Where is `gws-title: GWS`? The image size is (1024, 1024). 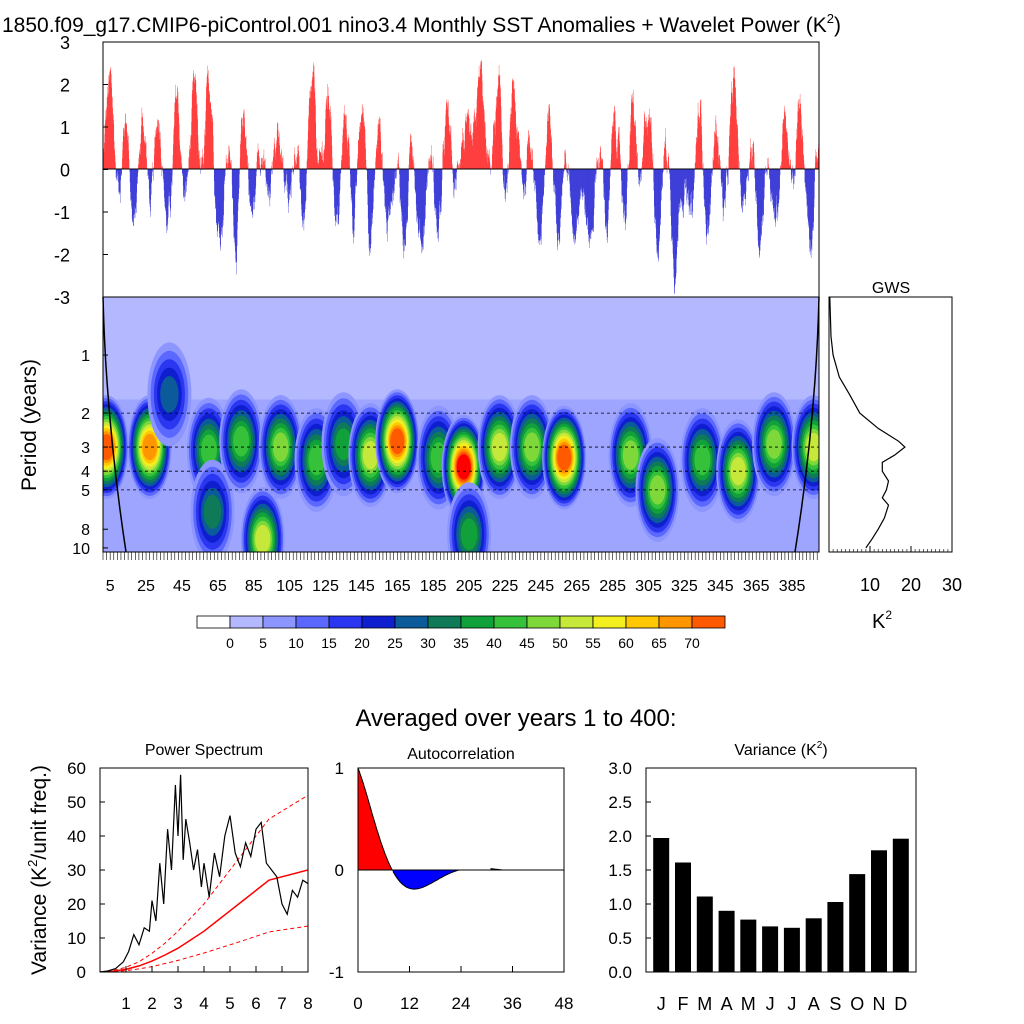
gws-title: GWS is located at coordinates (891, 288).